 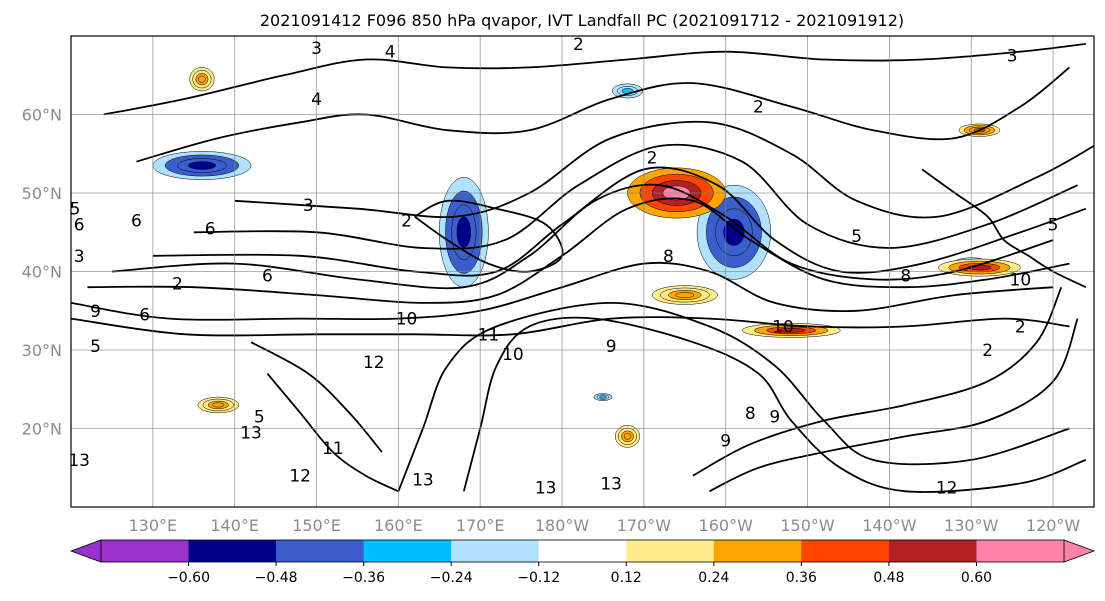 I want to click on contour-label-25: 10, so click(x=513, y=355).